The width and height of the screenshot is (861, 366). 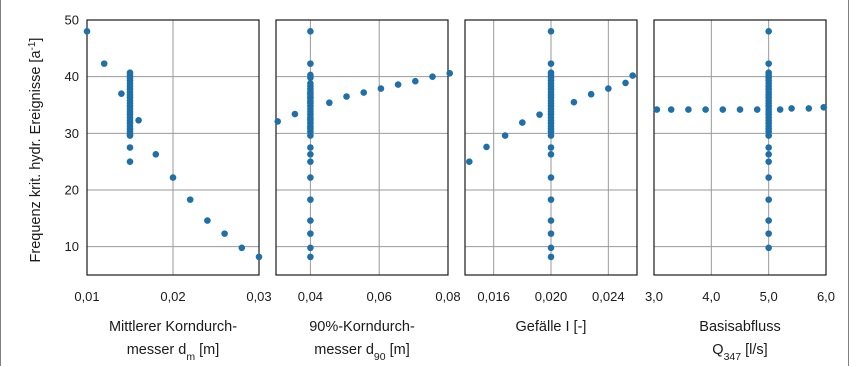 What do you see at coordinates (72, 246) in the screenshot?
I see `y-tick-label: 10` at bounding box center [72, 246].